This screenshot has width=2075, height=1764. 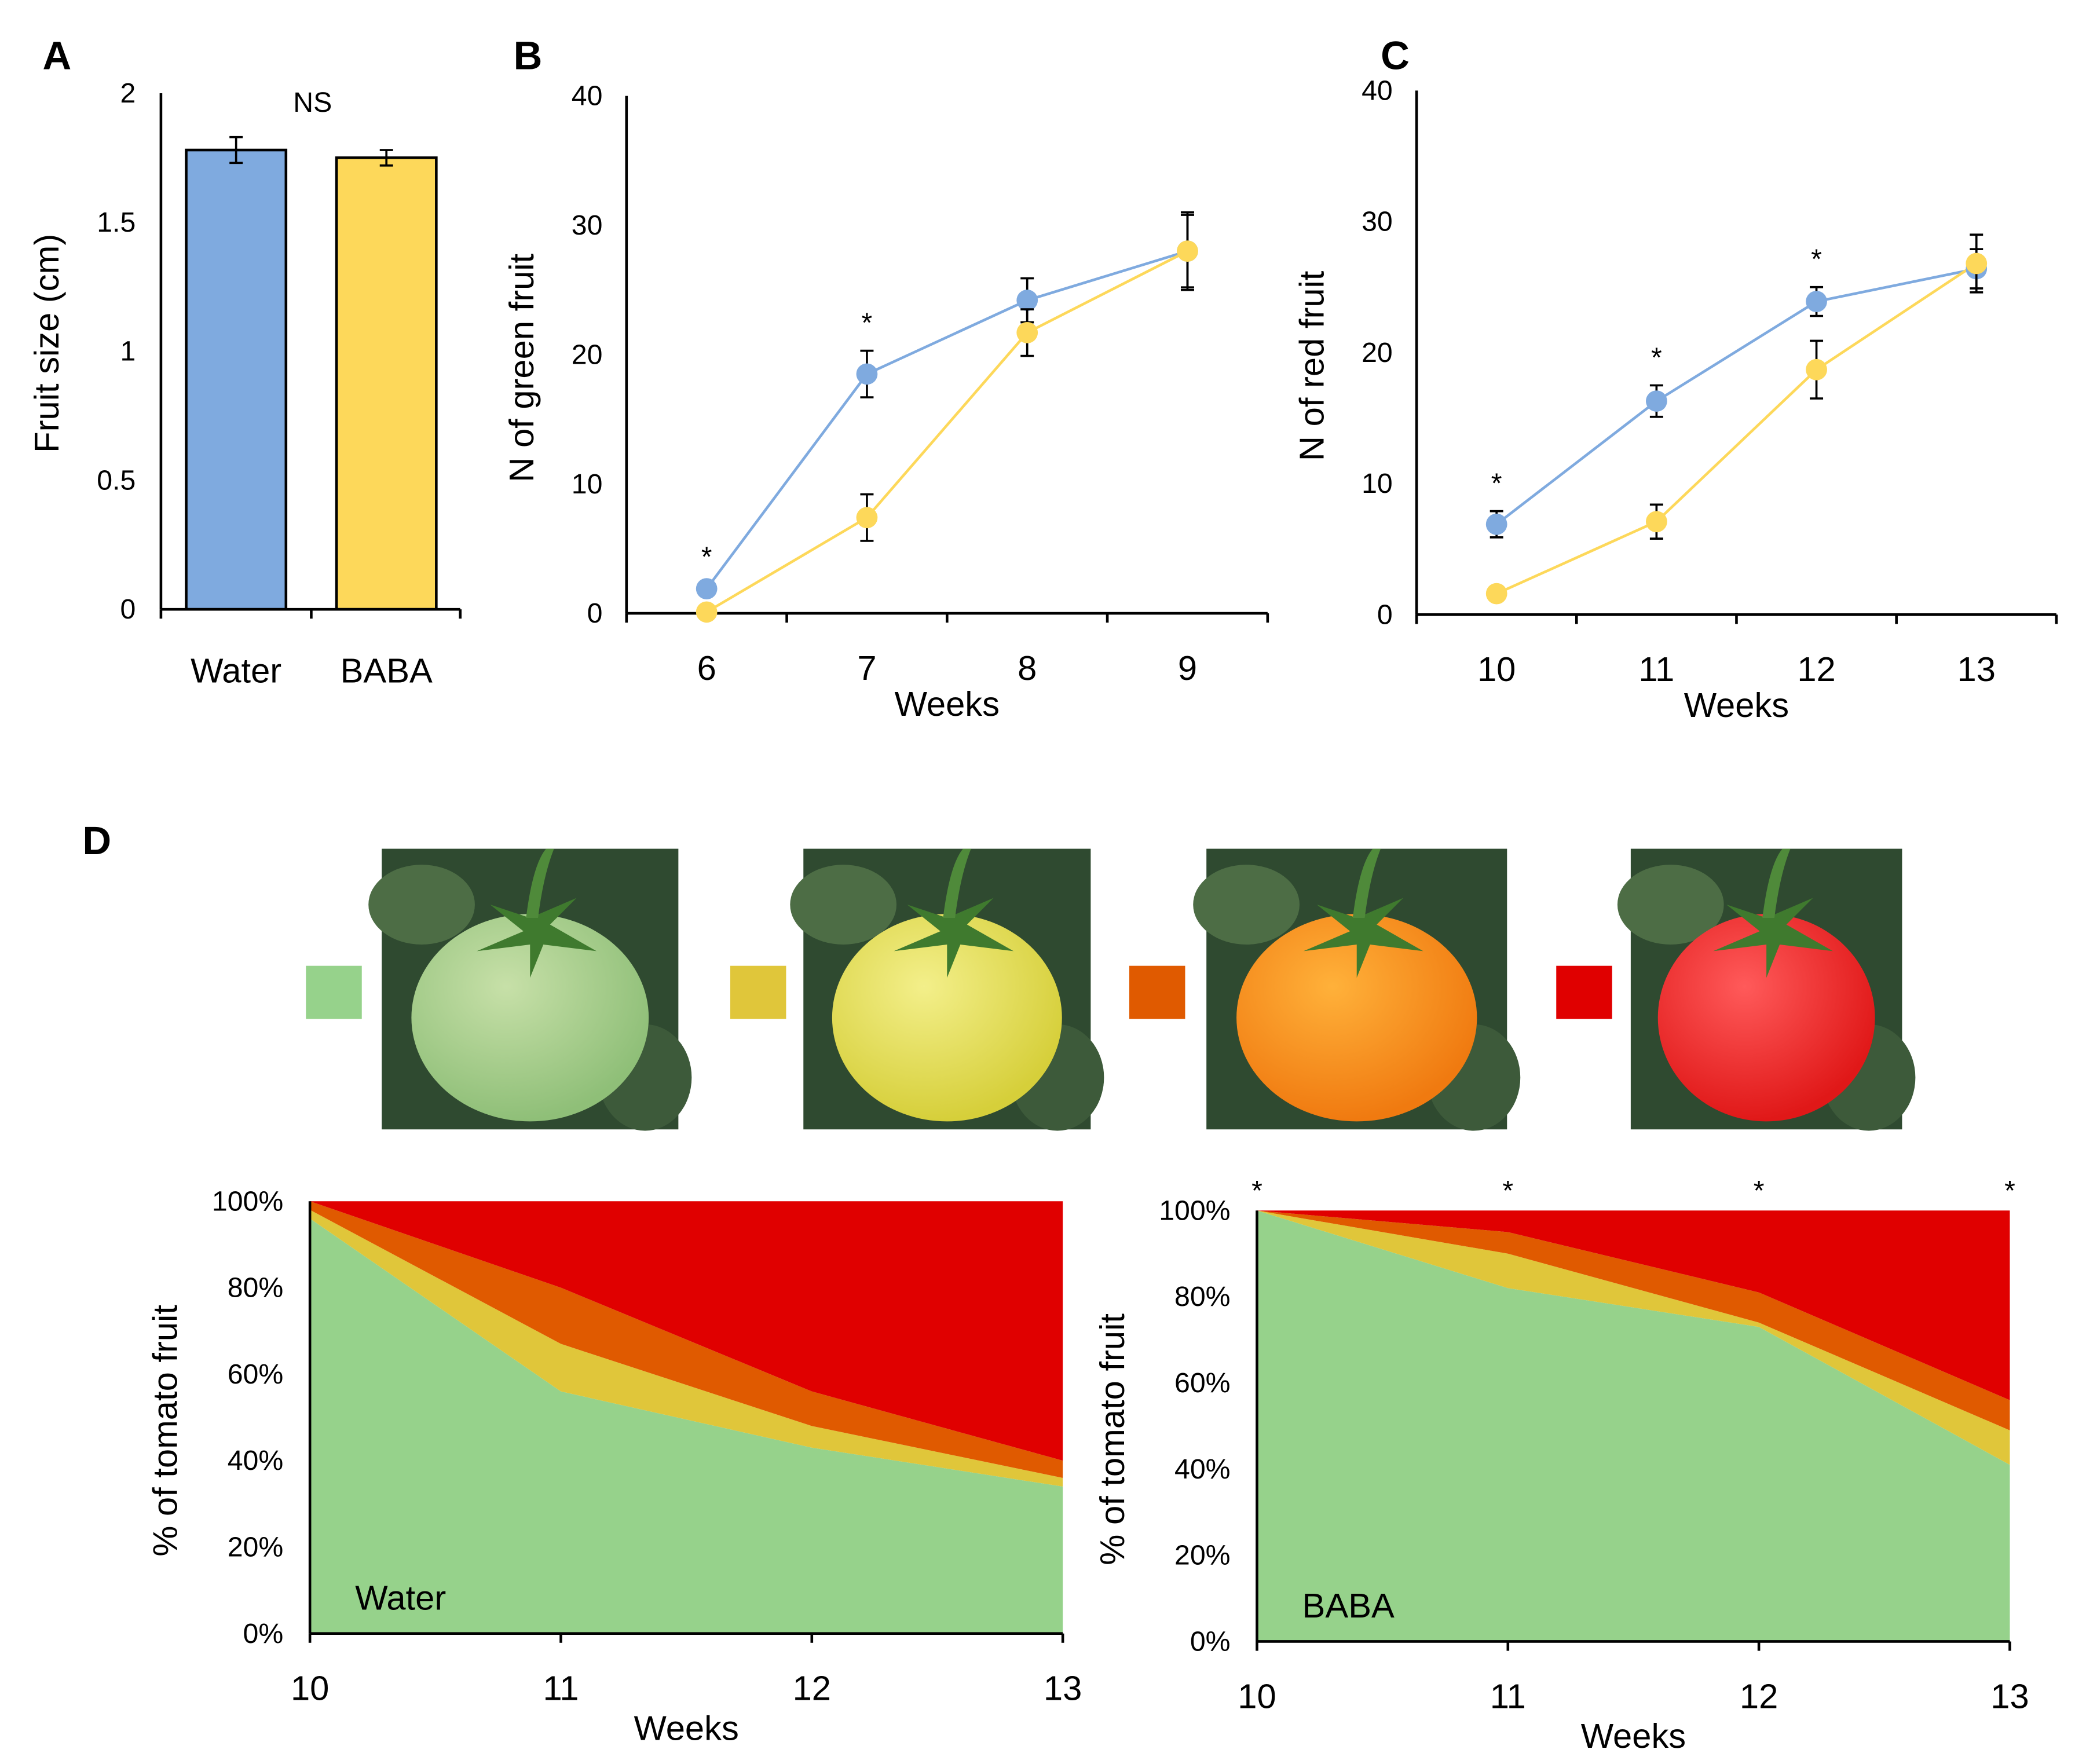 I want to click on bar-baba, so click(x=386, y=383).